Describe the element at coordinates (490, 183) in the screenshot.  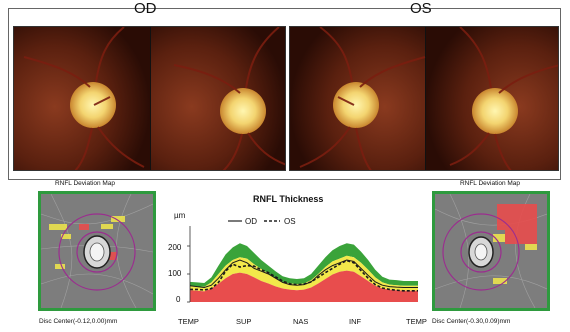
I see `right-map-title: RNFL Deviation Map` at that location.